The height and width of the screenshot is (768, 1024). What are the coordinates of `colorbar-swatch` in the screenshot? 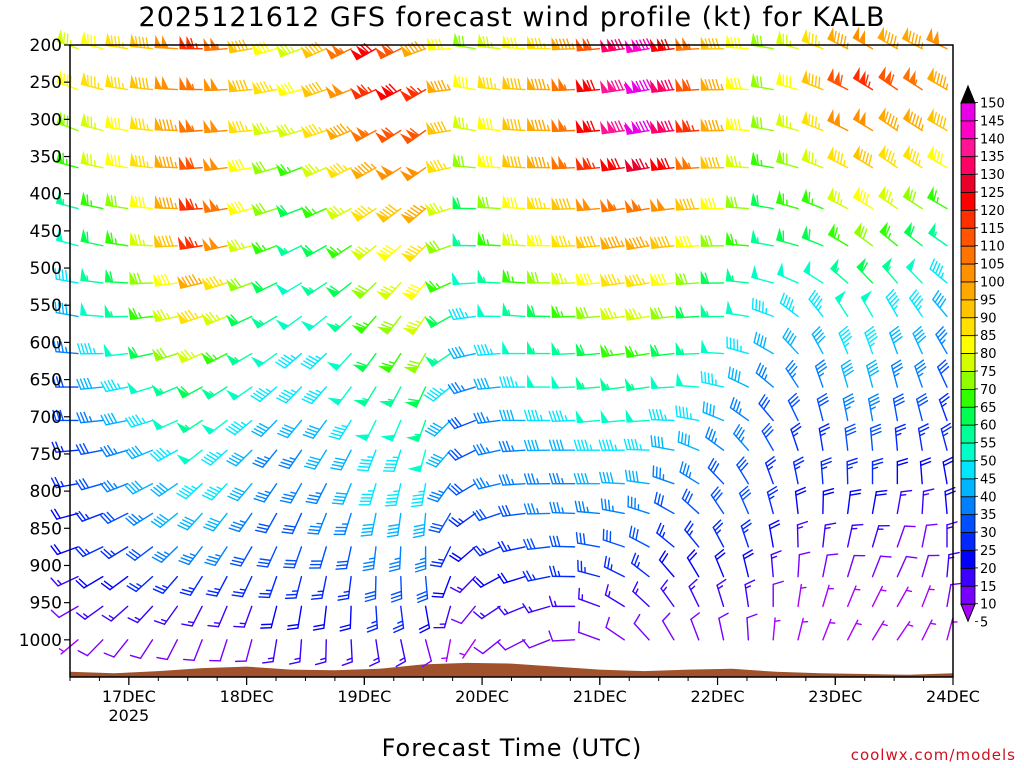 It's located at (968, 559).